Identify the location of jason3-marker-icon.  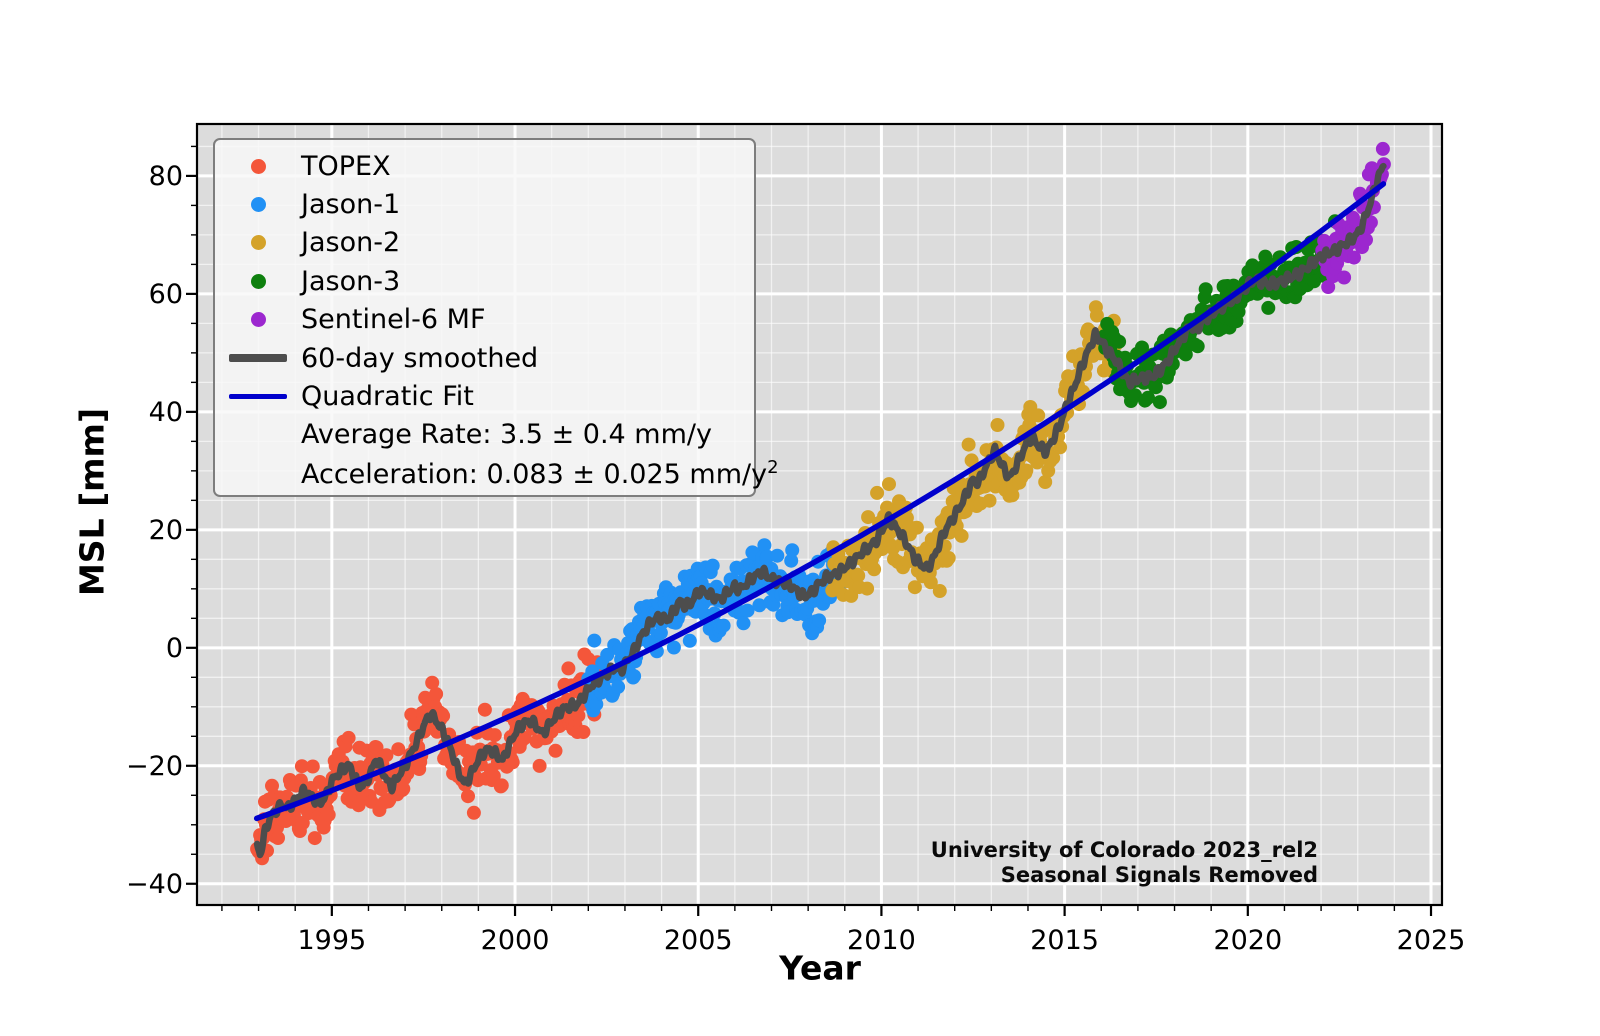
(258, 281).